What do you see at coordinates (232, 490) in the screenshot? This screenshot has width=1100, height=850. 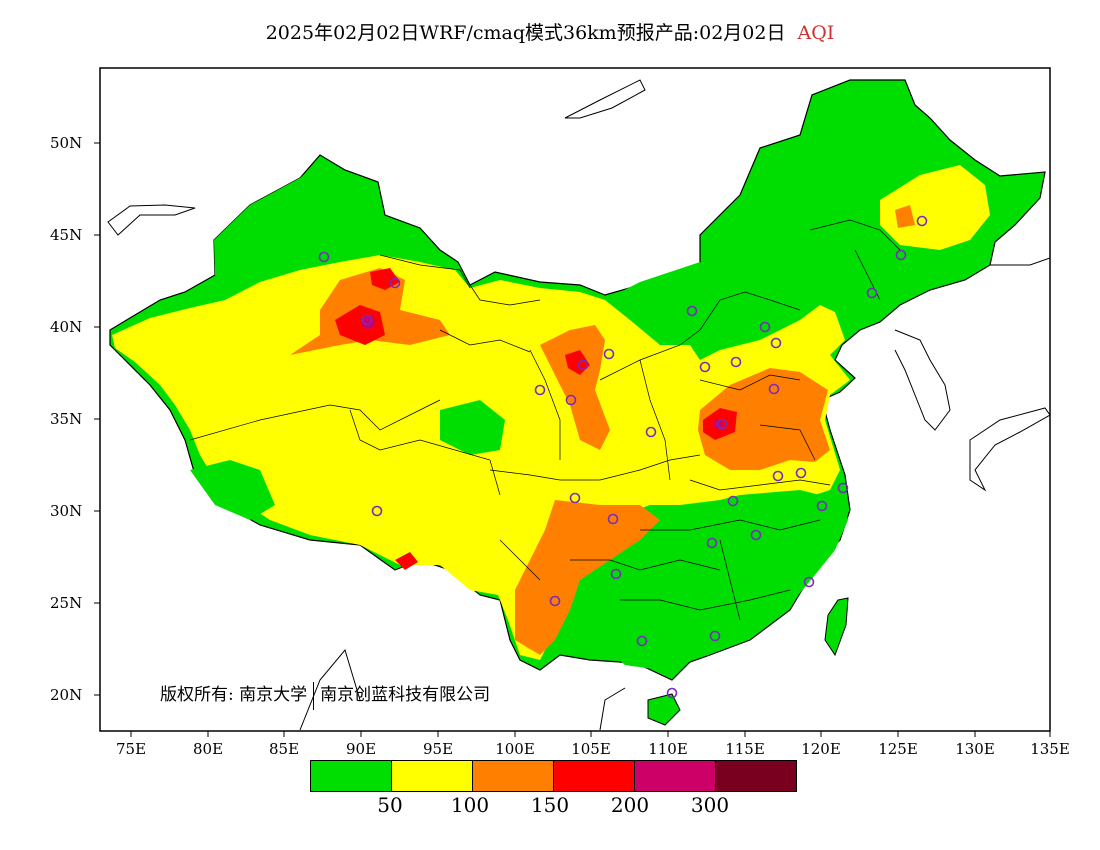 I see `aqi-zone-green-tibet` at bounding box center [232, 490].